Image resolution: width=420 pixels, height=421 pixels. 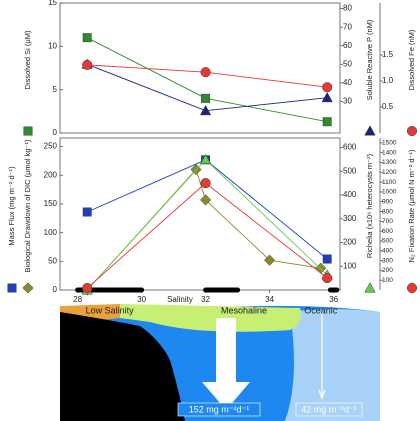 What do you see at coordinates (369, 59) in the screenshot?
I see `axis-title: Soluble Reactive P (nM)` at bounding box center [369, 59].